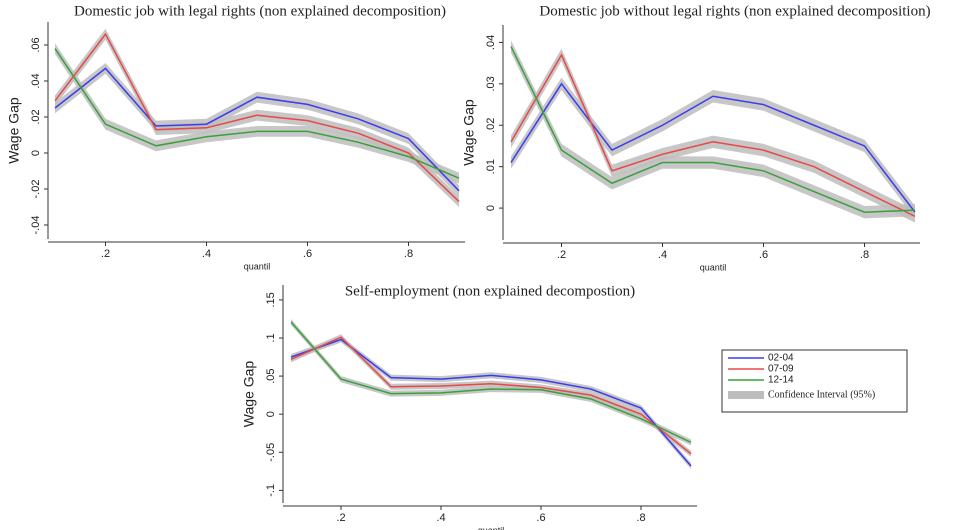 Image resolution: width=965 pixels, height=530 pixels. I want to click on legend-label: 12-14, so click(781, 380).